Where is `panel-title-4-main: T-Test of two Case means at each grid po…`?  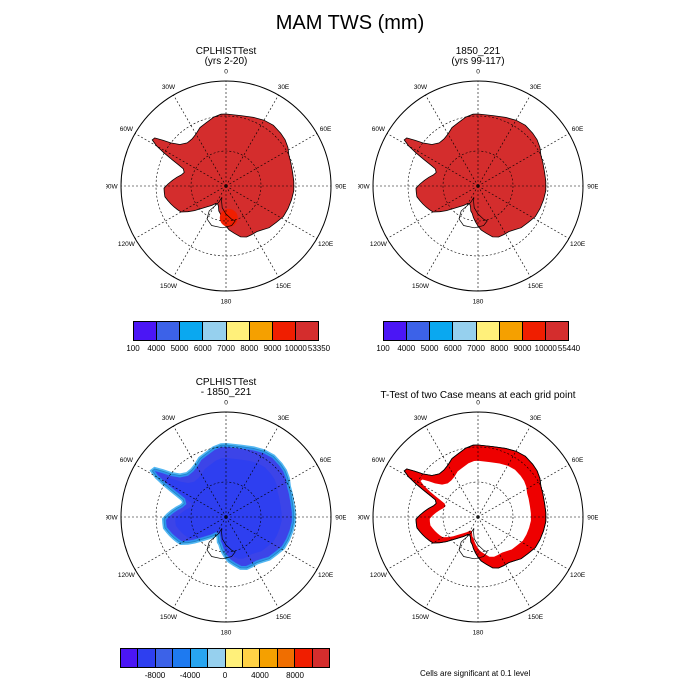 panel-title-4-main: T-Test of two Case means at each grid po… is located at coordinates (478, 395).